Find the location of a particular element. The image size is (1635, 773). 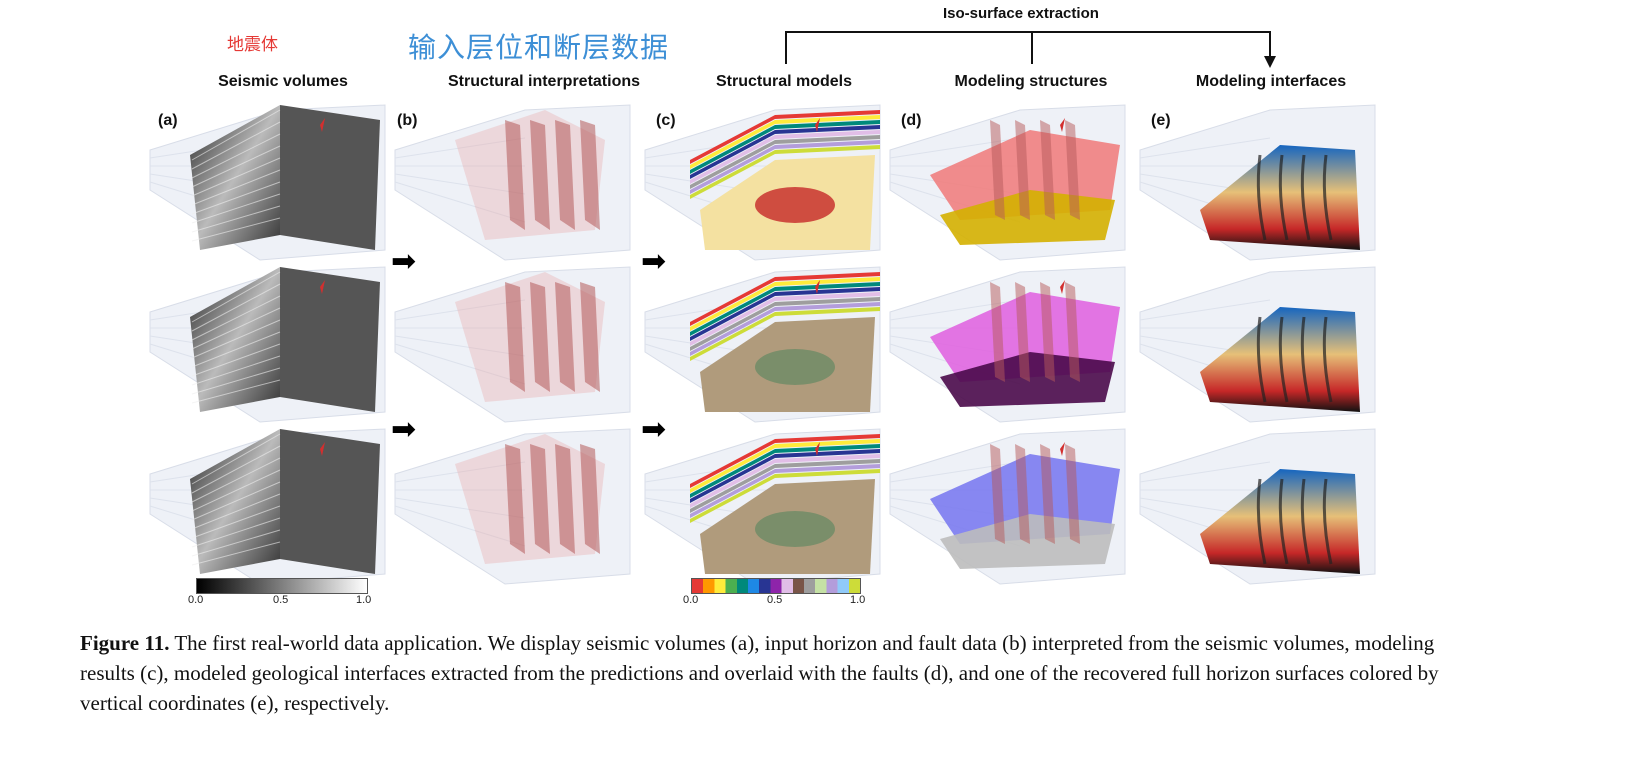

iso-surface-title: Iso-surface extraction is located at coordinates (1021, 13).